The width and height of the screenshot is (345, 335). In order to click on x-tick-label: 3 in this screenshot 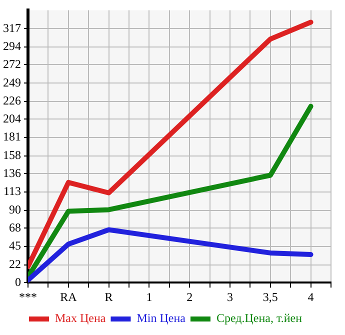, I will do `click(230, 297)`.